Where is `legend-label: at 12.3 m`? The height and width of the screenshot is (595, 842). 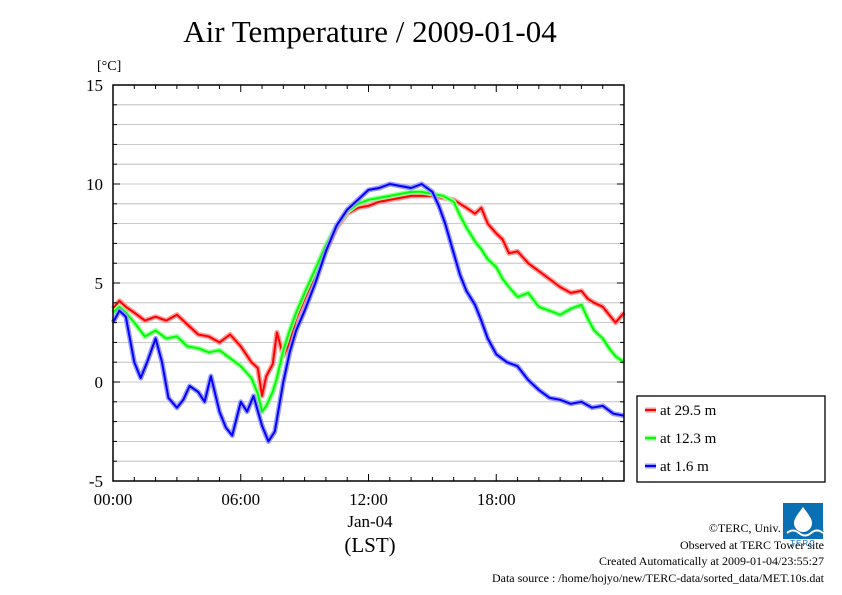 legend-label: at 12.3 m is located at coordinates (688, 439).